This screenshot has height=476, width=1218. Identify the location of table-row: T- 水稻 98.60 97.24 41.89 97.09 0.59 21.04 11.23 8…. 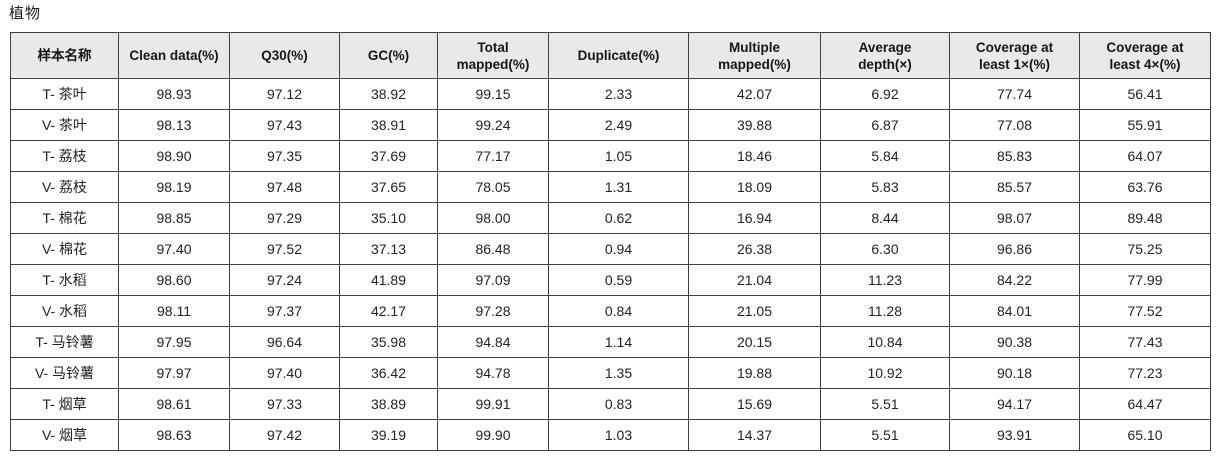
(610, 280).